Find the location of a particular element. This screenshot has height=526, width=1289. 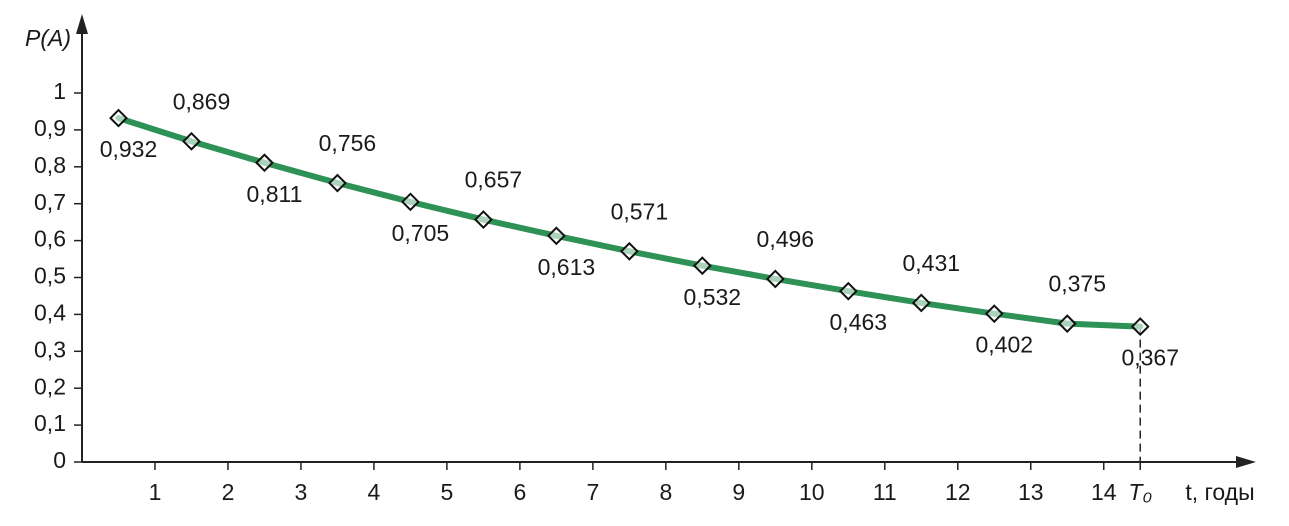

y-tick-label: 0,1 is located at coordinates (50, 423).